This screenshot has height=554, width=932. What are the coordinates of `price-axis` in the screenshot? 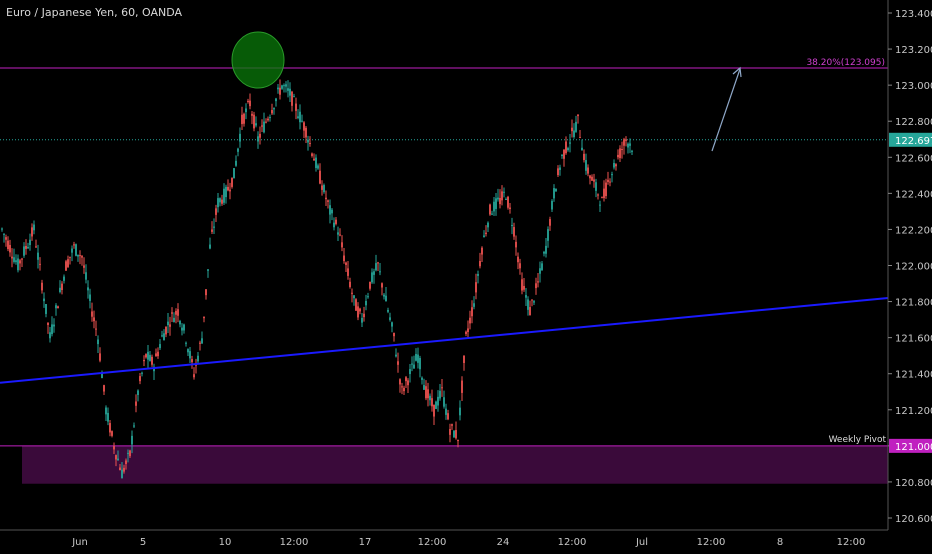 It's located at (910, 275).